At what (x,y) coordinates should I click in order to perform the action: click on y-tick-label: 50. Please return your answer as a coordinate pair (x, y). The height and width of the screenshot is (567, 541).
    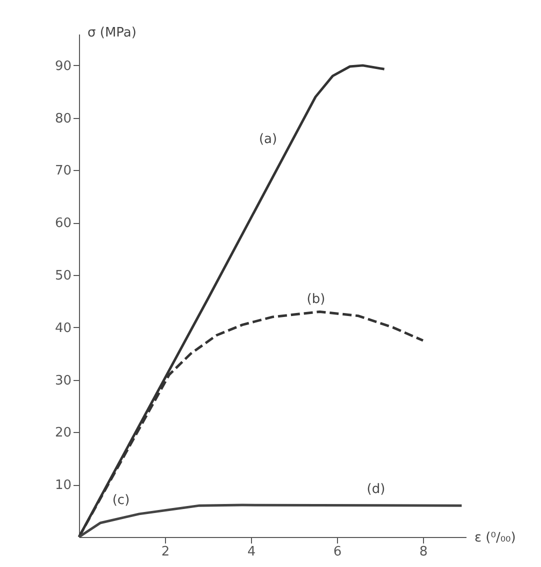
    Looking at the image, I should click on (63, 276).